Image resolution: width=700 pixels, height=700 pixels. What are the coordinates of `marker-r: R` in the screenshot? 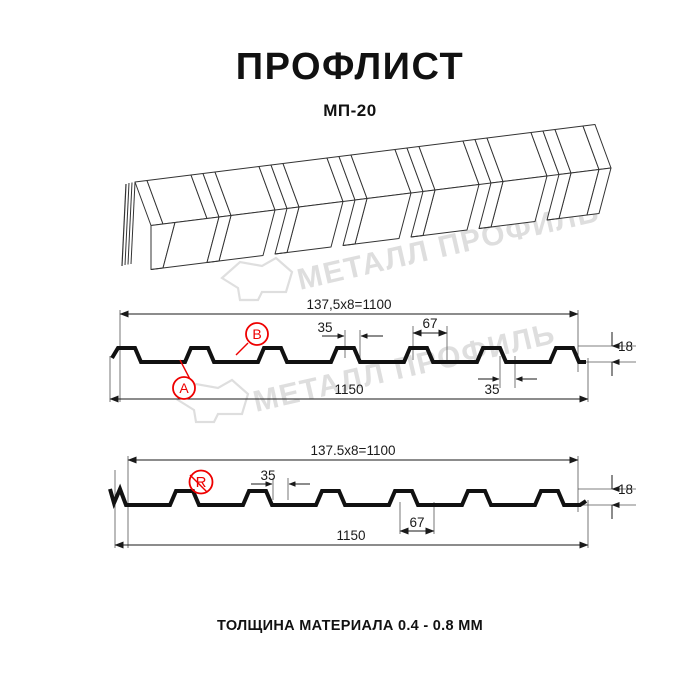 It's located at (201, 482).